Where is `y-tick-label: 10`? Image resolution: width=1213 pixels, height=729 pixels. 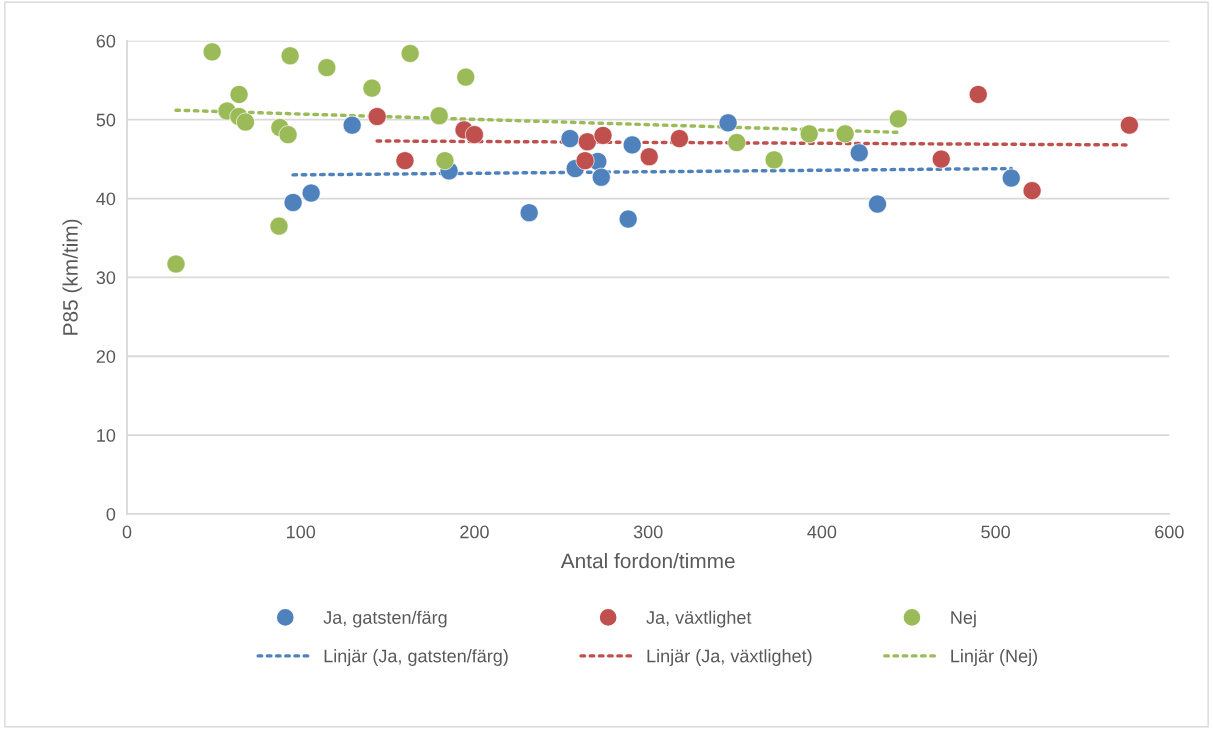
y-tick-label: 10 is located at coordinates (106, 435).